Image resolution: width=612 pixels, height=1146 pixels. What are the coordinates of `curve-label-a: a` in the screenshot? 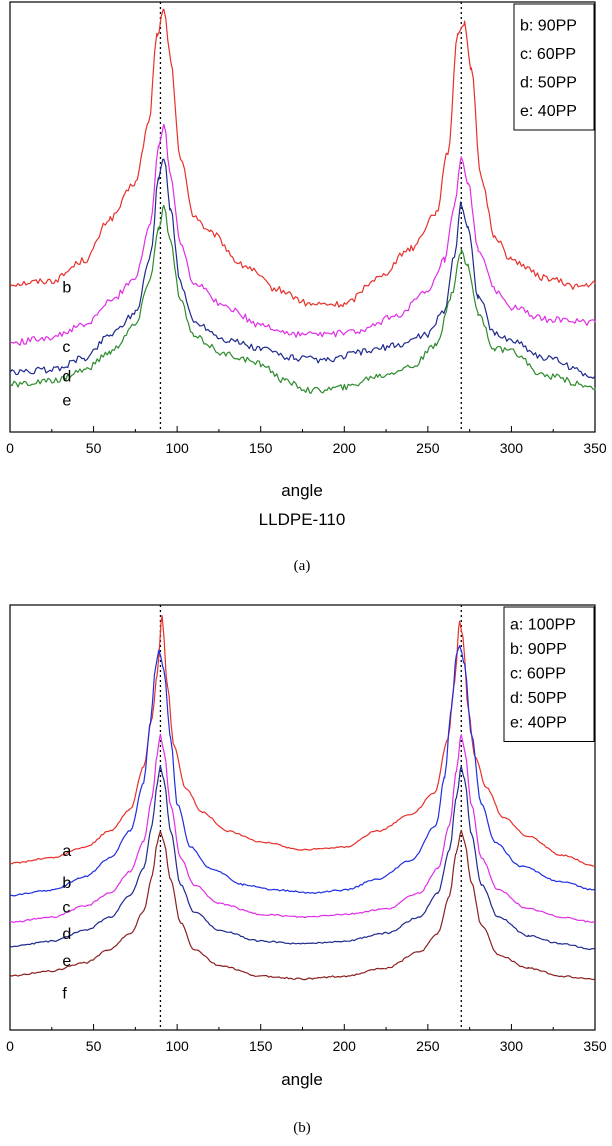 It's located at (66, 851).